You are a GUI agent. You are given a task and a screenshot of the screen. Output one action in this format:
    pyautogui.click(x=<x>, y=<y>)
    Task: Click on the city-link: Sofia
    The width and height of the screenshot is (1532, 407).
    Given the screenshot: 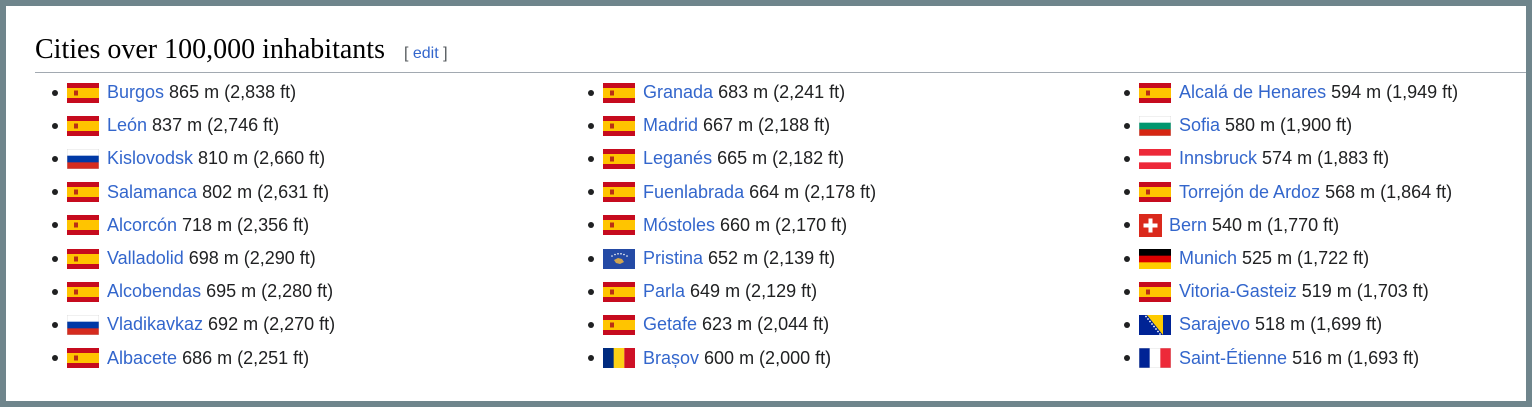 What is the action you would take?
    pyautogui.click(x=1200, y=125)
    